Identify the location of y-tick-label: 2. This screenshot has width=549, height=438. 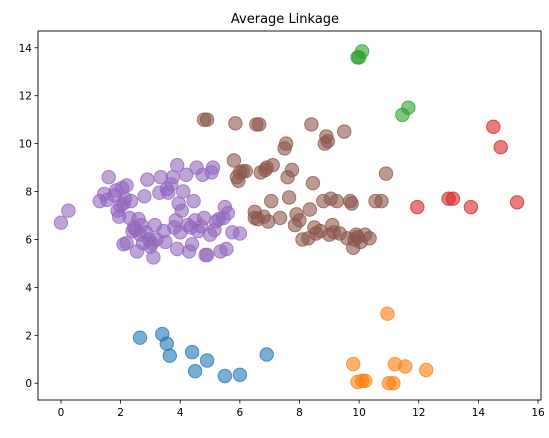
(28, 336).